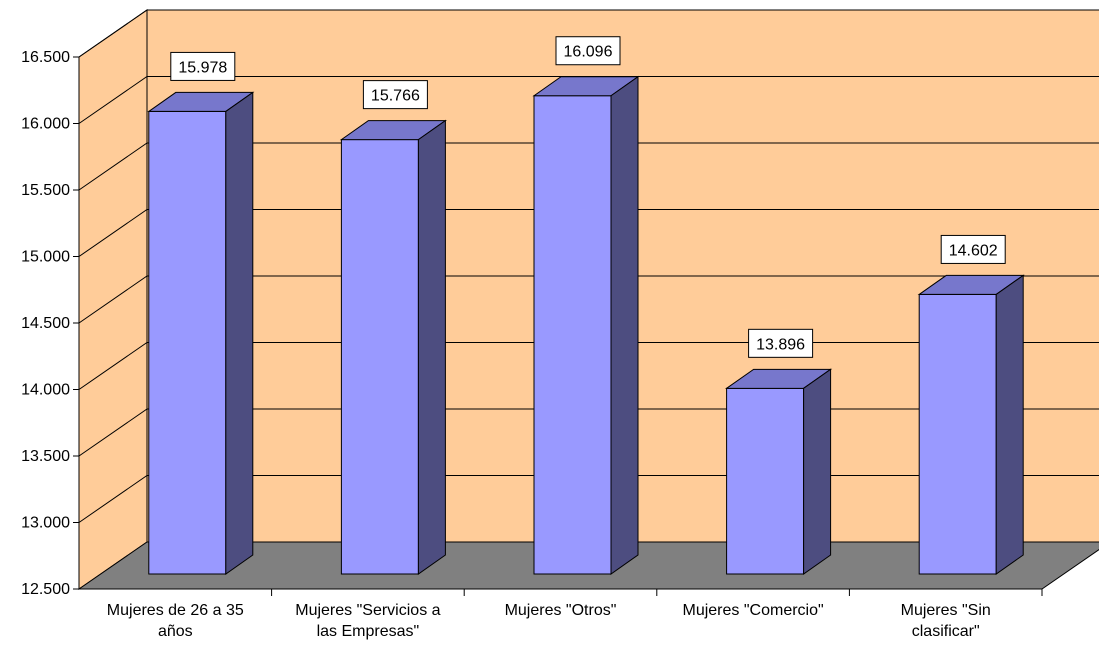 The width and height of the screenshot is (1099, 648). Describe the element at coordinates (946, 631) in the screenshot. I see `x-category-label-line: clasificar"` at that location.